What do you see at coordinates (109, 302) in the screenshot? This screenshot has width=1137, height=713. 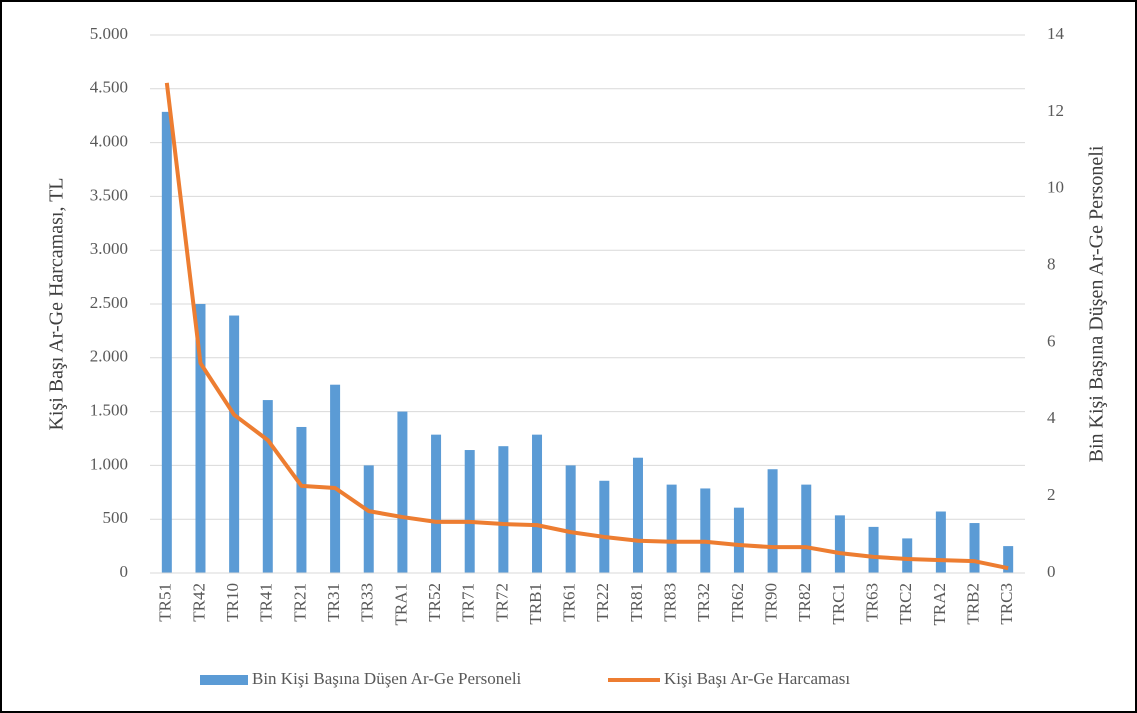 I see `y-tick-label: 2.500` at bounding box center [109, 302].